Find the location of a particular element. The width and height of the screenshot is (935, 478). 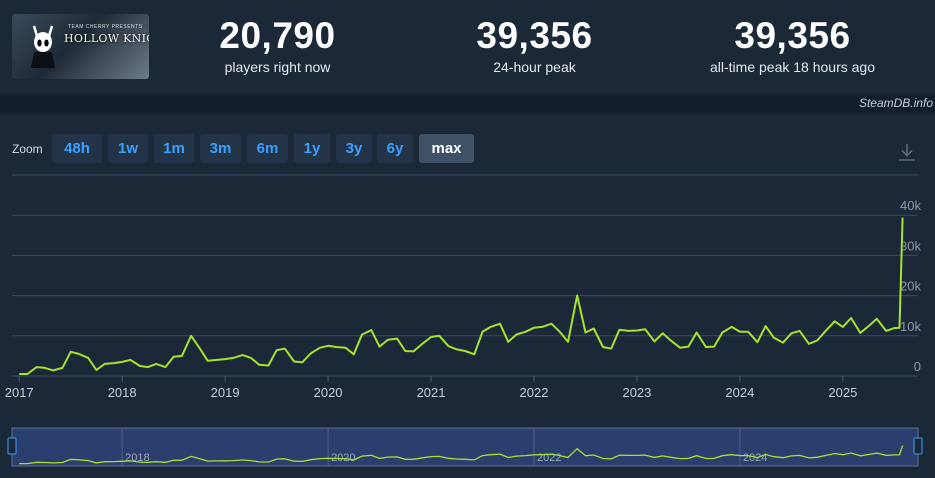

x-tick-label: 2021 is located at coordinates (431, 392).